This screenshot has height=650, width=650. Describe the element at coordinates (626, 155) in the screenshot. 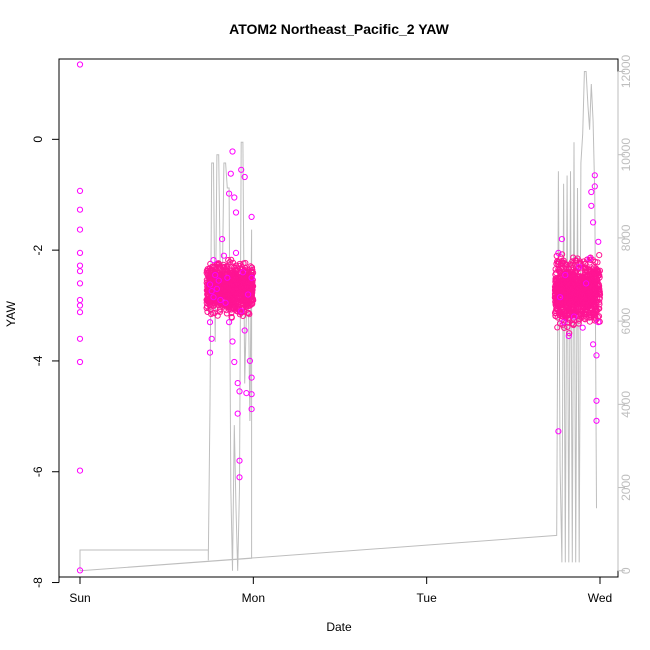

I see `y2-tick-label: 10000` at that location.